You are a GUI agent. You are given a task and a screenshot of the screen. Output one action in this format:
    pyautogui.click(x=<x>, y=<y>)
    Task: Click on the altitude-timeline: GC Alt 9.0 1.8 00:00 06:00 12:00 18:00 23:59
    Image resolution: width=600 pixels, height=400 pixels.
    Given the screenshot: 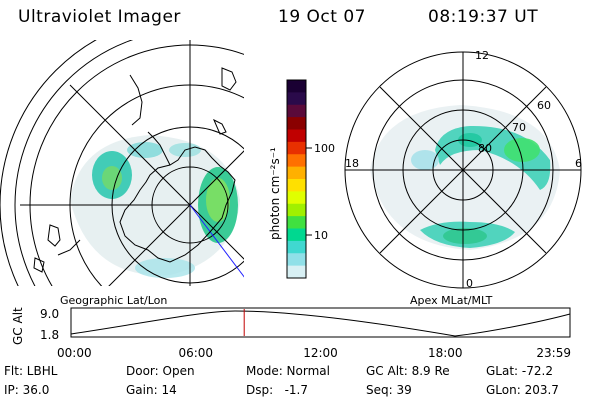 What is the action you would take?
    pyautogui.click(x=291, y=333)
    